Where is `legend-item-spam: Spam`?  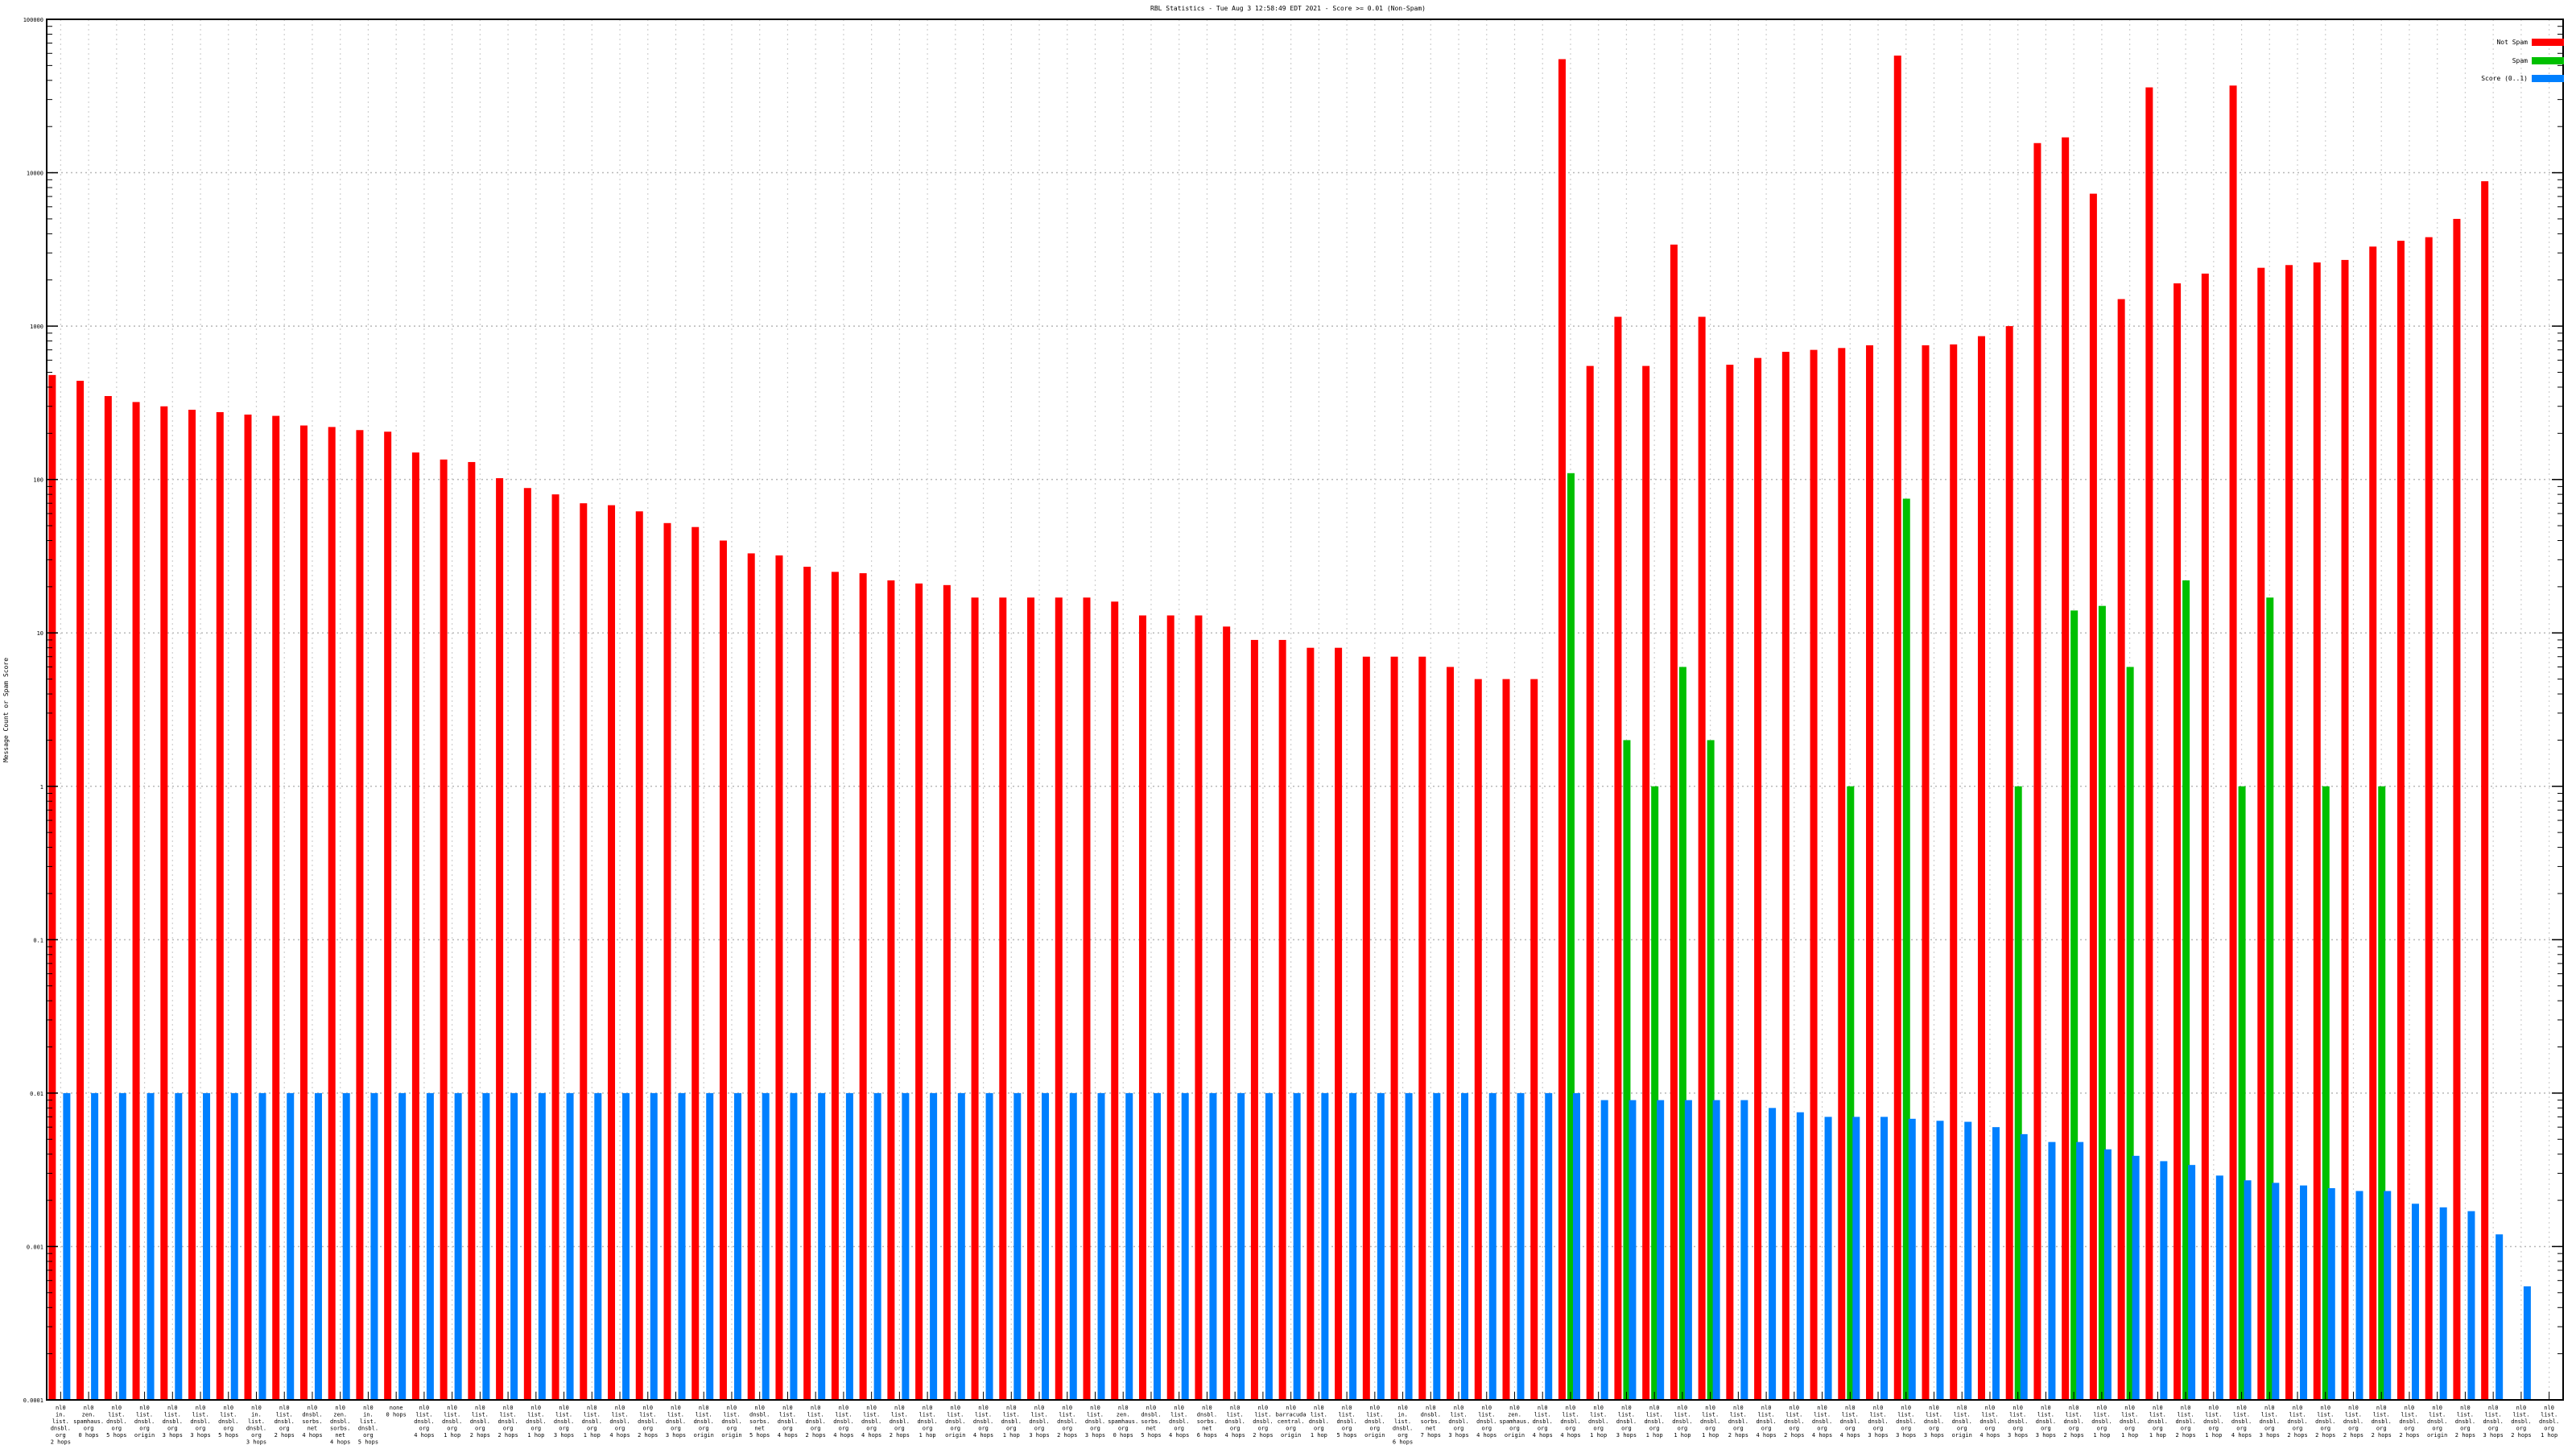 legend-item-spam: Spam is located at coordinates (2538, 60).